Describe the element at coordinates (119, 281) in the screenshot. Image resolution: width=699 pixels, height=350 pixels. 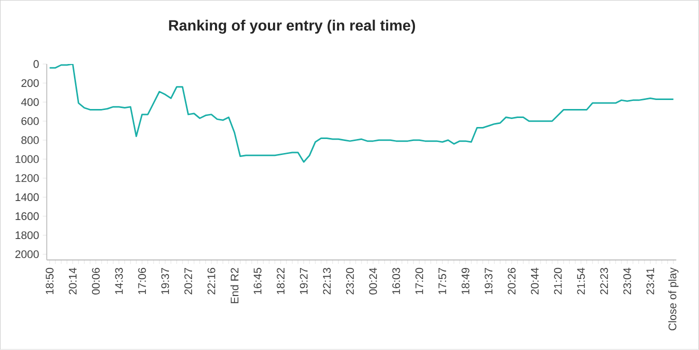
I see `x-tick-label: 14:33` at that location.